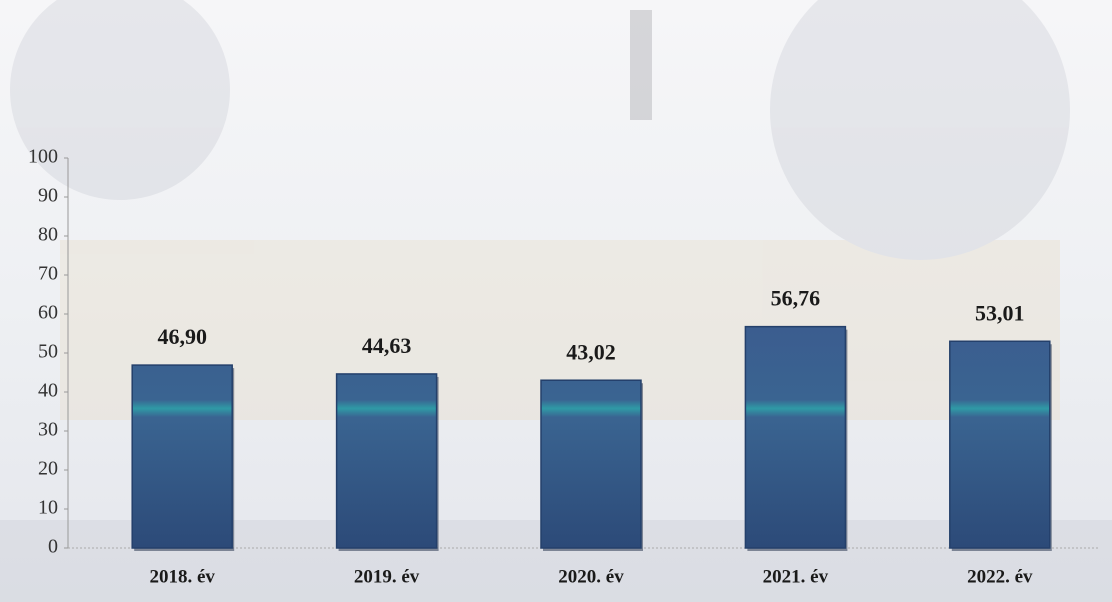 Image resolution: width=1112 pixels, height=602 pixels. What do you see at coordinates (1000, 576) in the screenshot?
I see `x-tick-label: 2022. év` at bounding box center [1000, 576].